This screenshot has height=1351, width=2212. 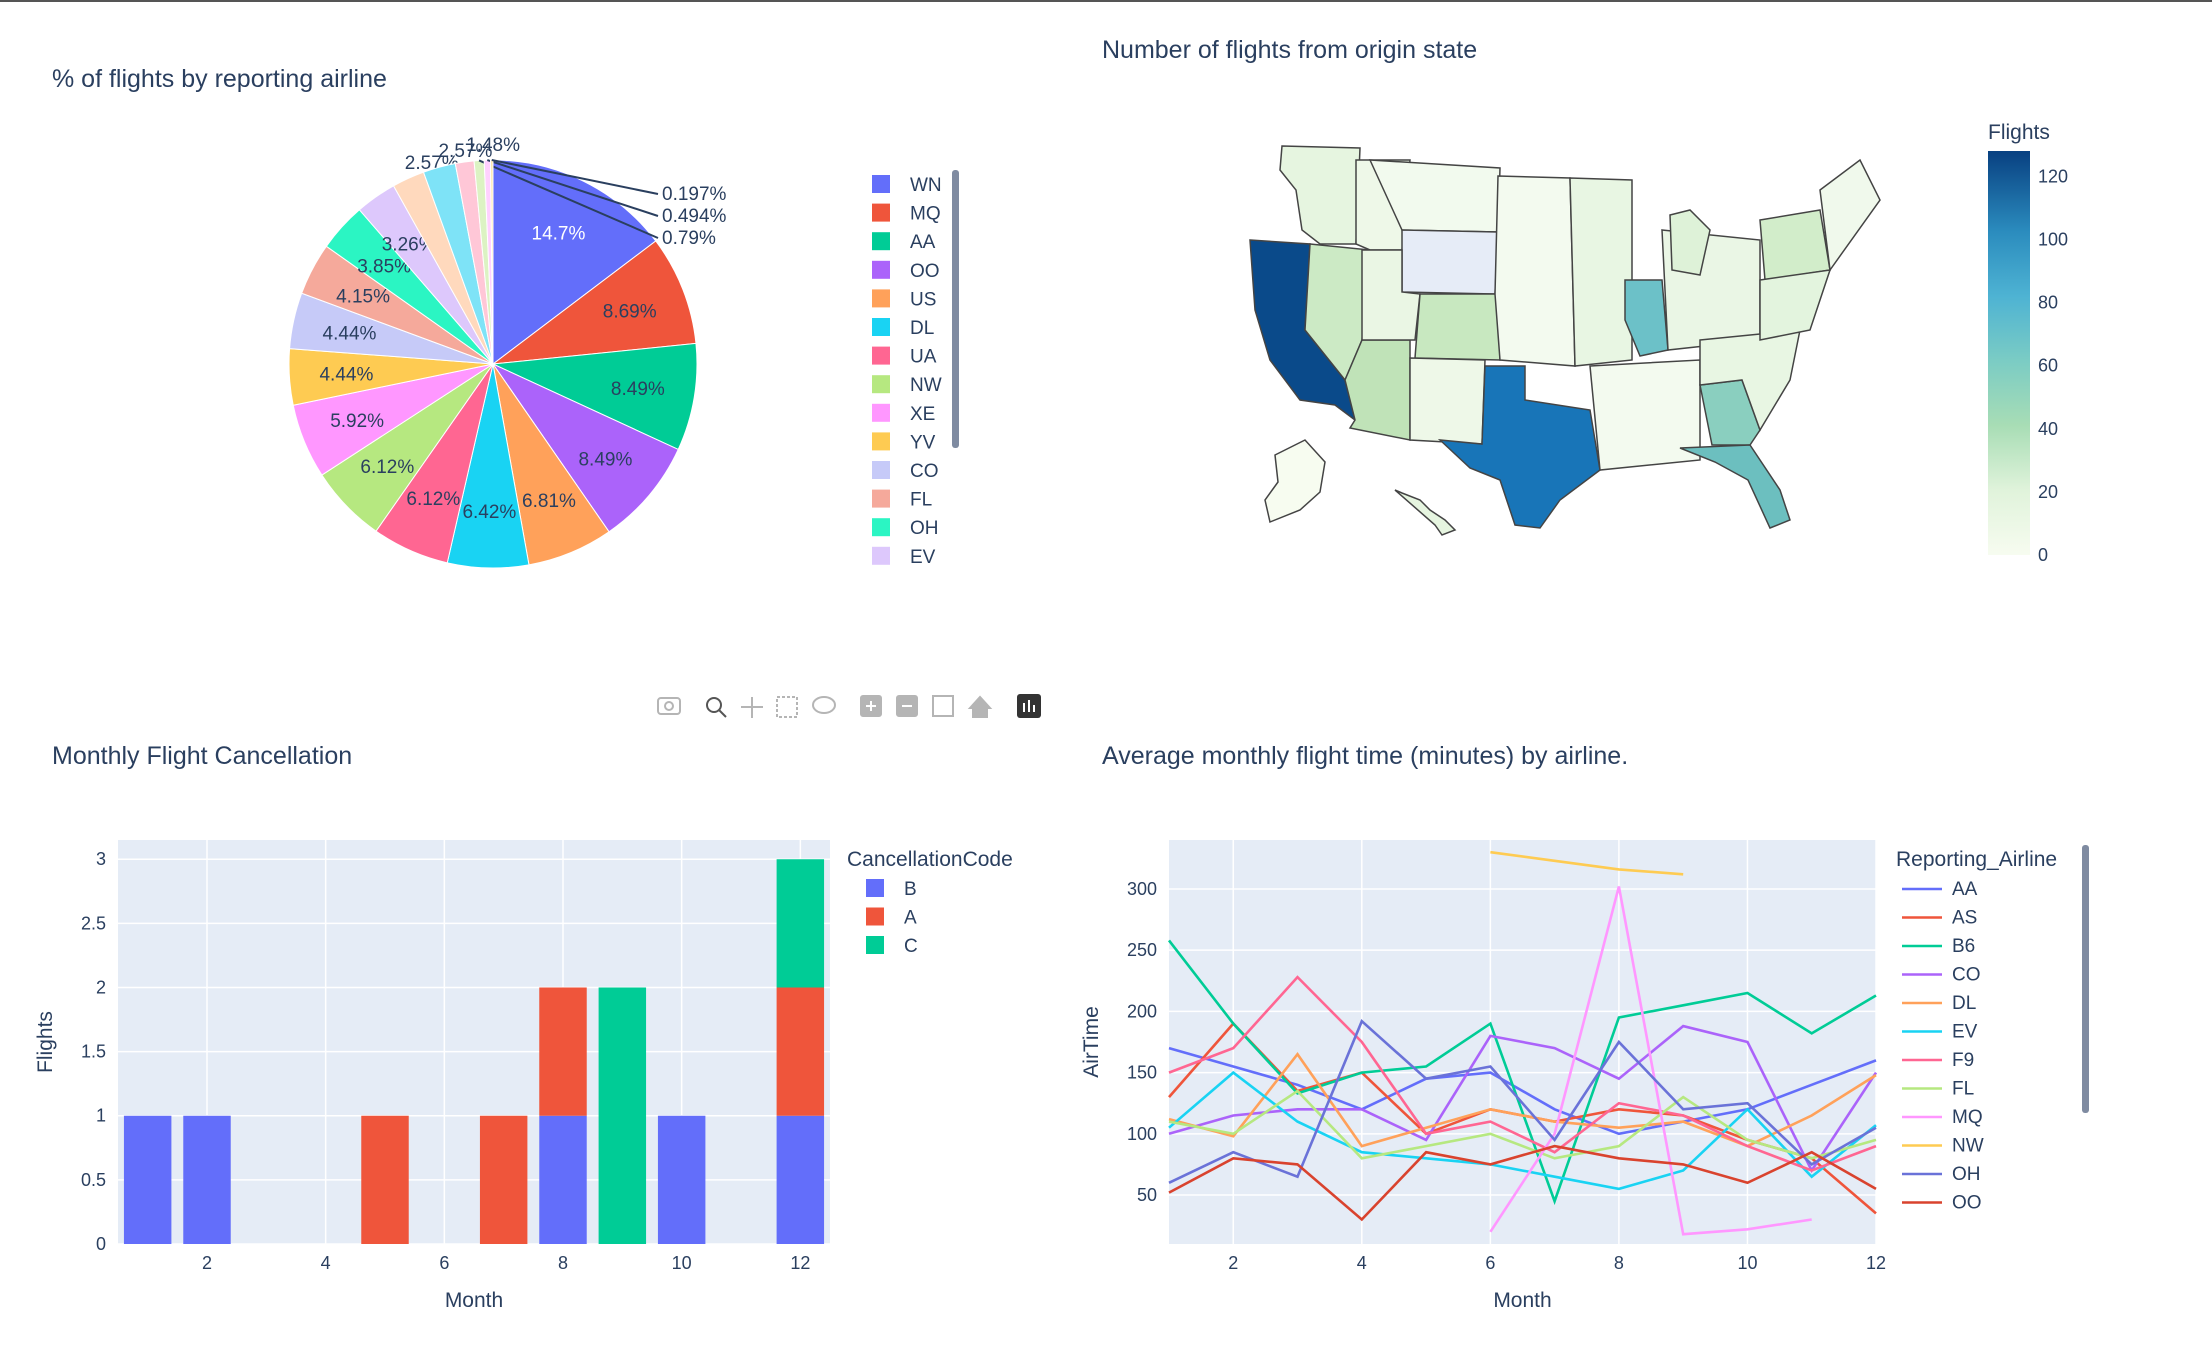 What do you see at coordinates (1425, 512) in the screenshot?
I see `state-hi` at bounding box center [1425, 512].